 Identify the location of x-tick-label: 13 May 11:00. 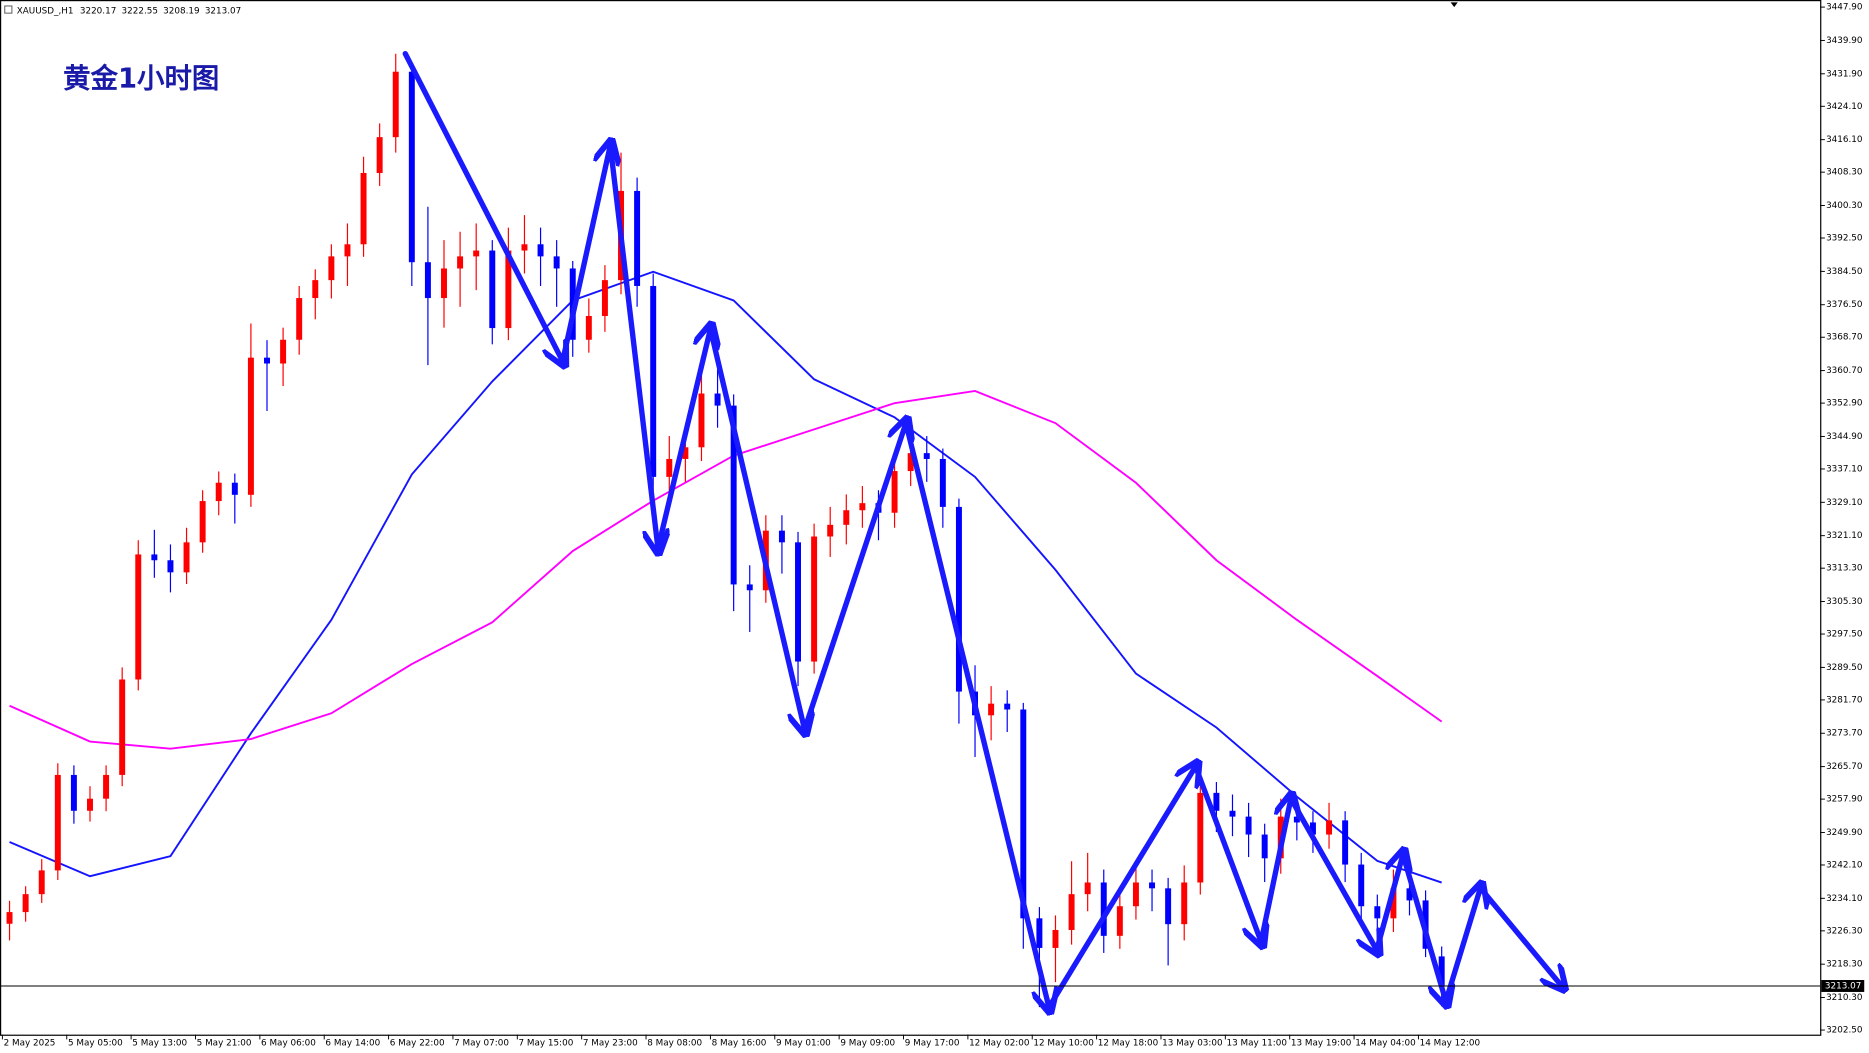
(1257, 1043).